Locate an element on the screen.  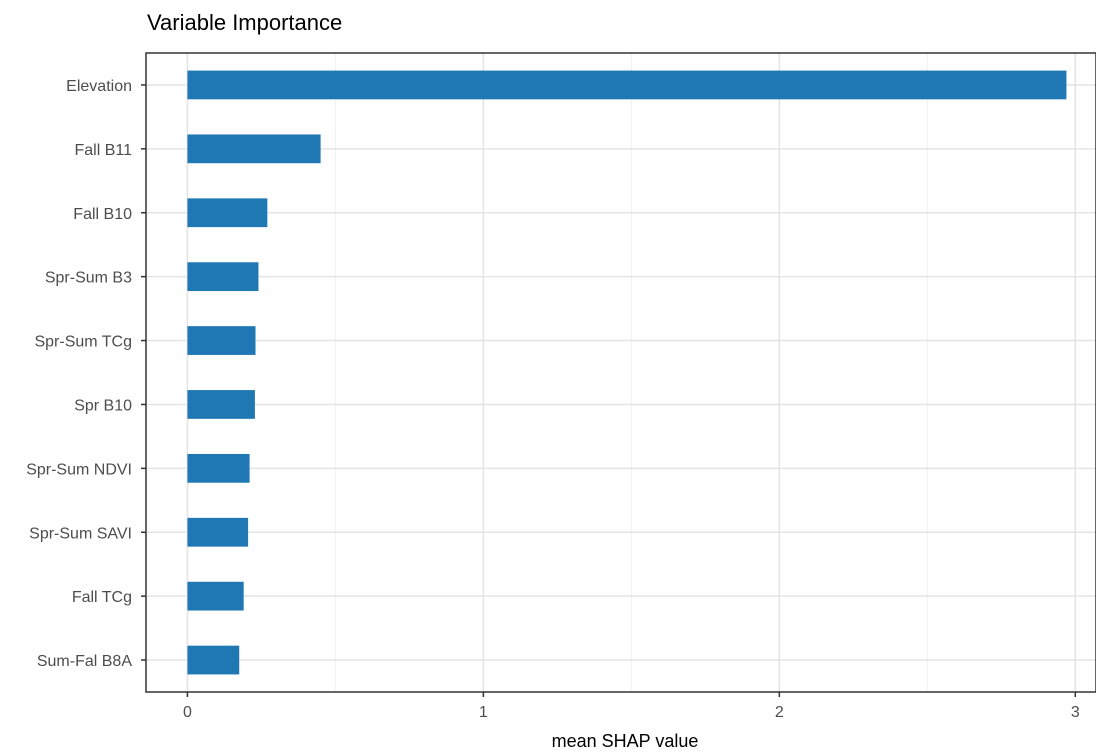
x-tick-label: 1 is located at coordinates (483, 712).